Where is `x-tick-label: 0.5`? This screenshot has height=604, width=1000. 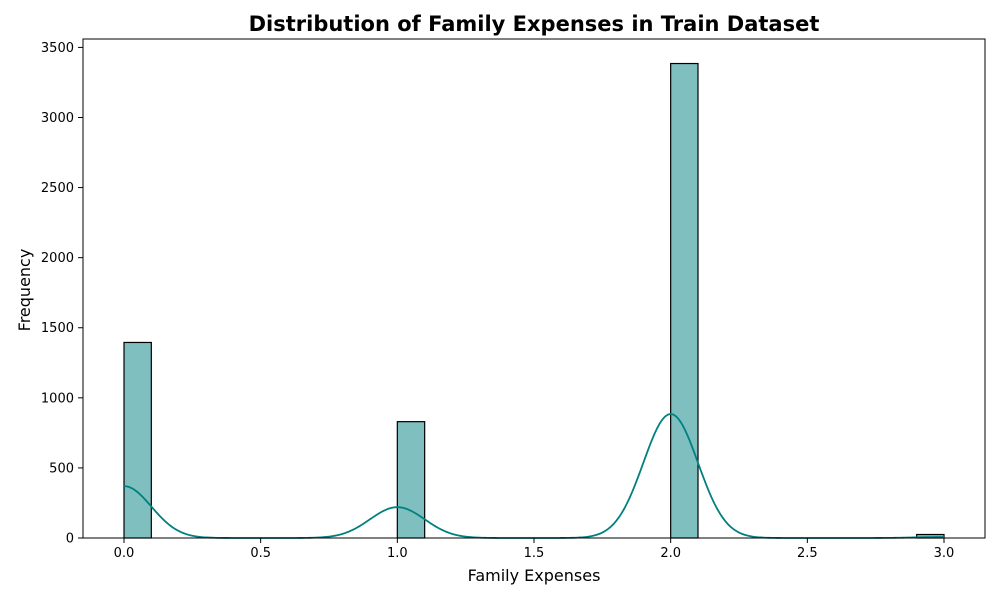 x-tick-label: 0.5 is located at coordinates (260, 553).